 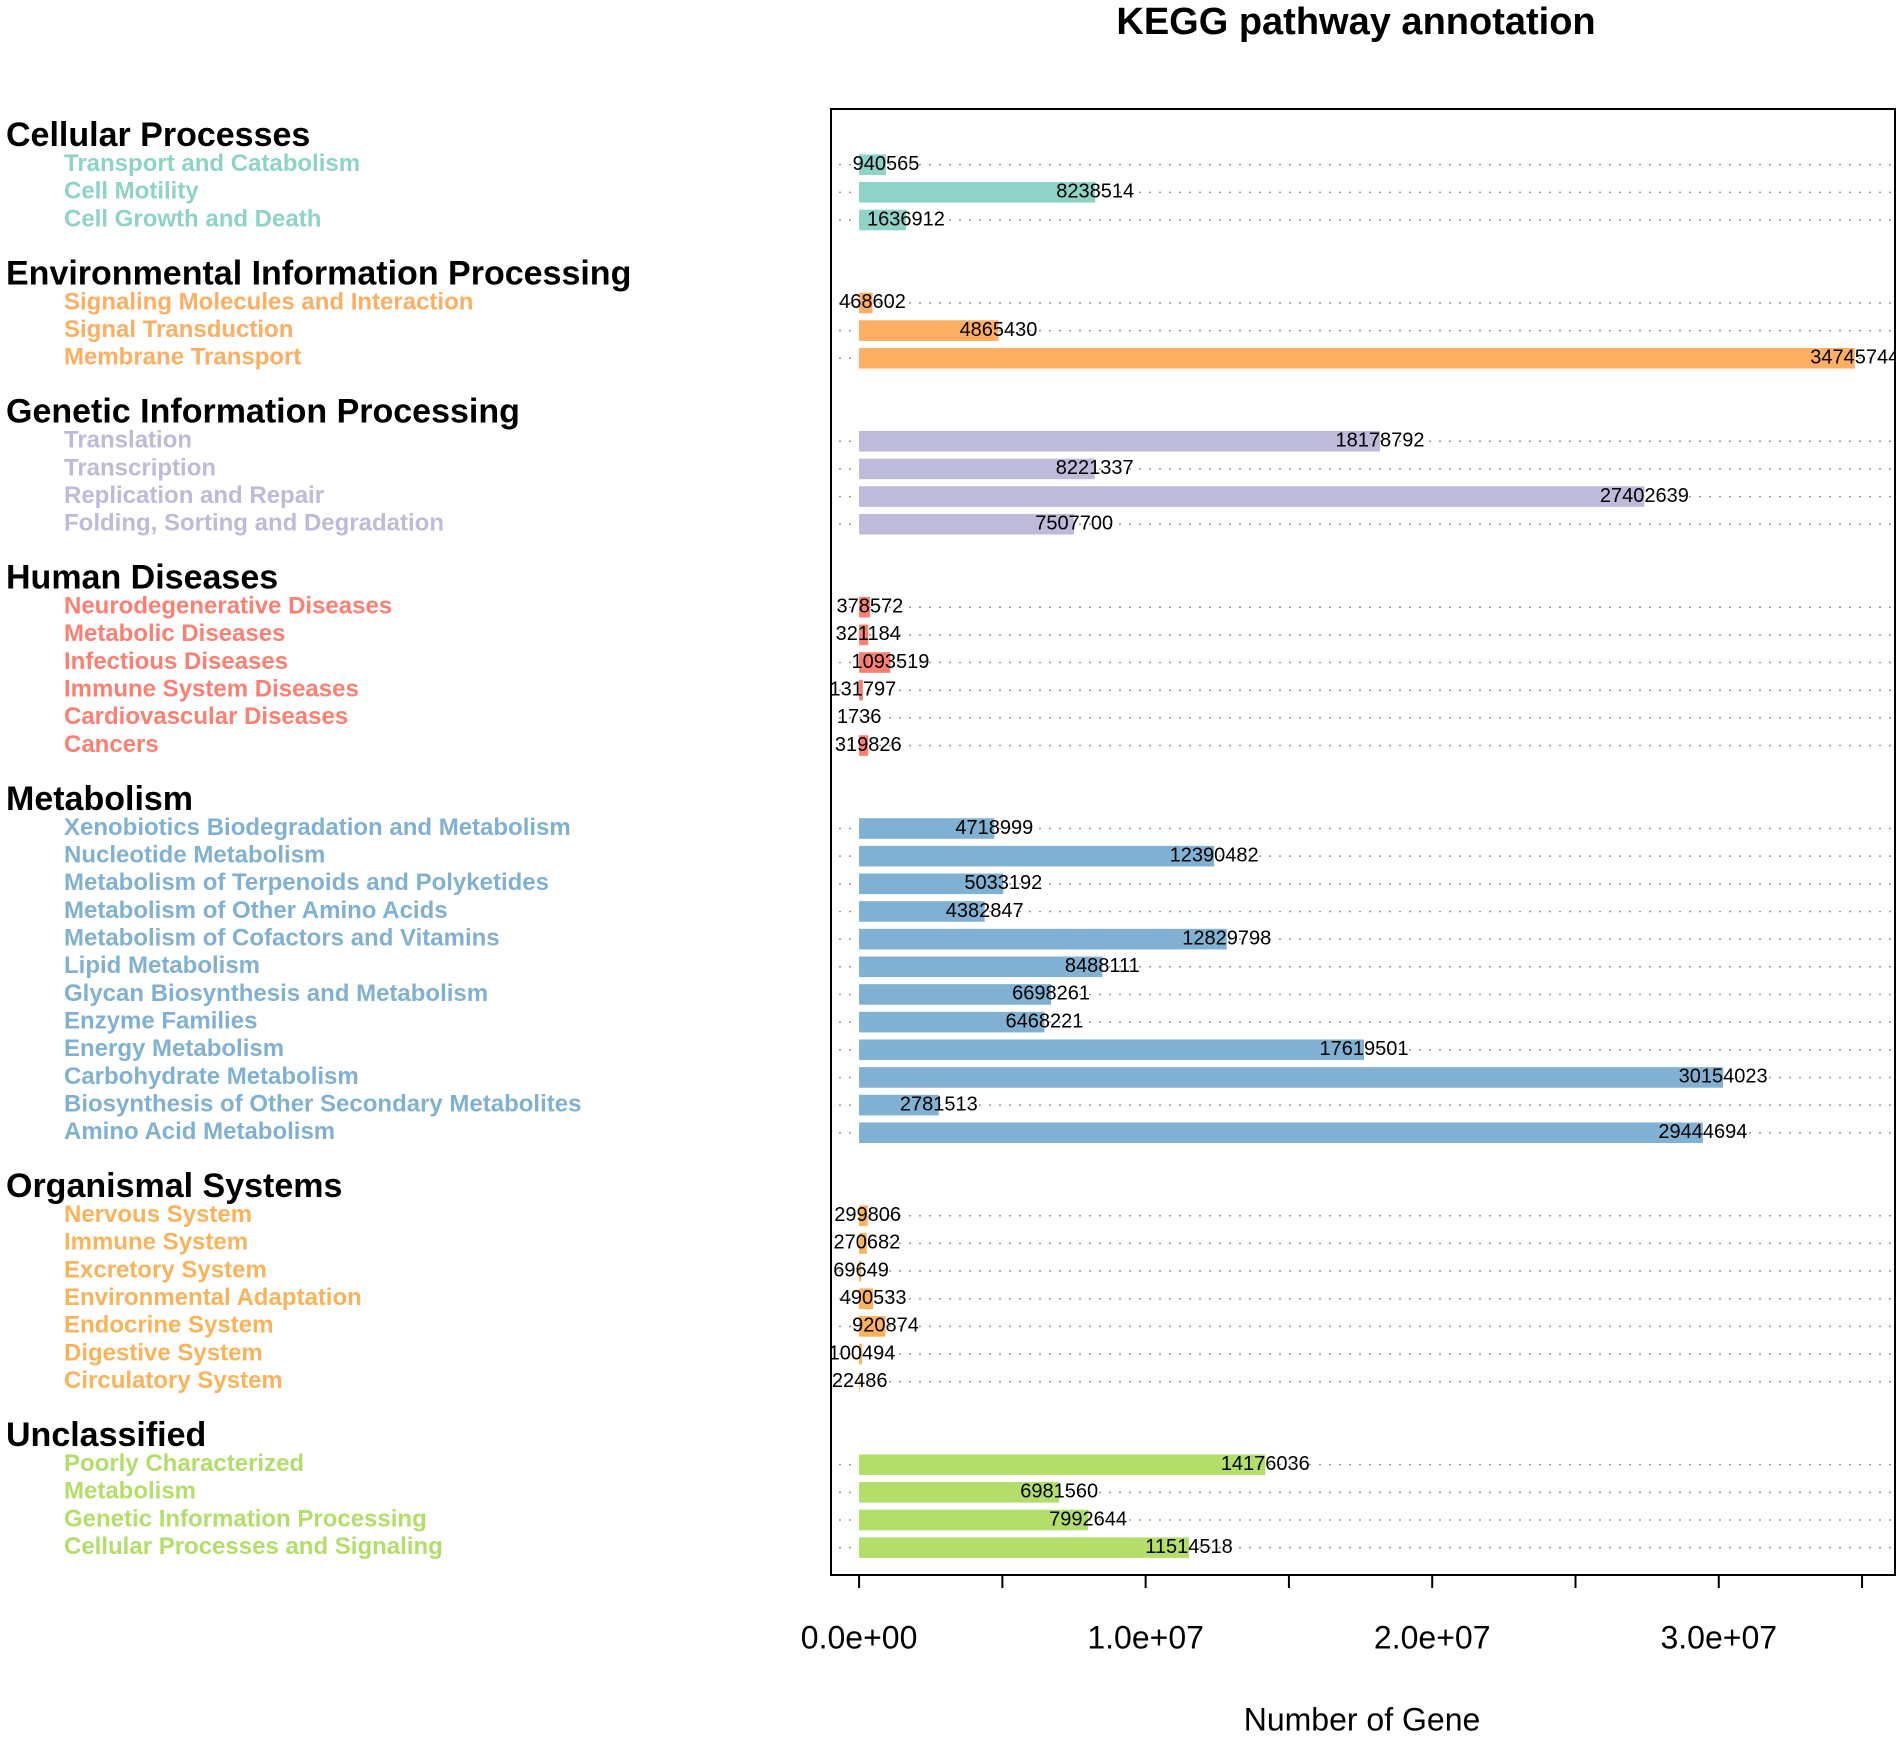 I want to click on bar-value-label: 100494, so click(x=862, y=1353).